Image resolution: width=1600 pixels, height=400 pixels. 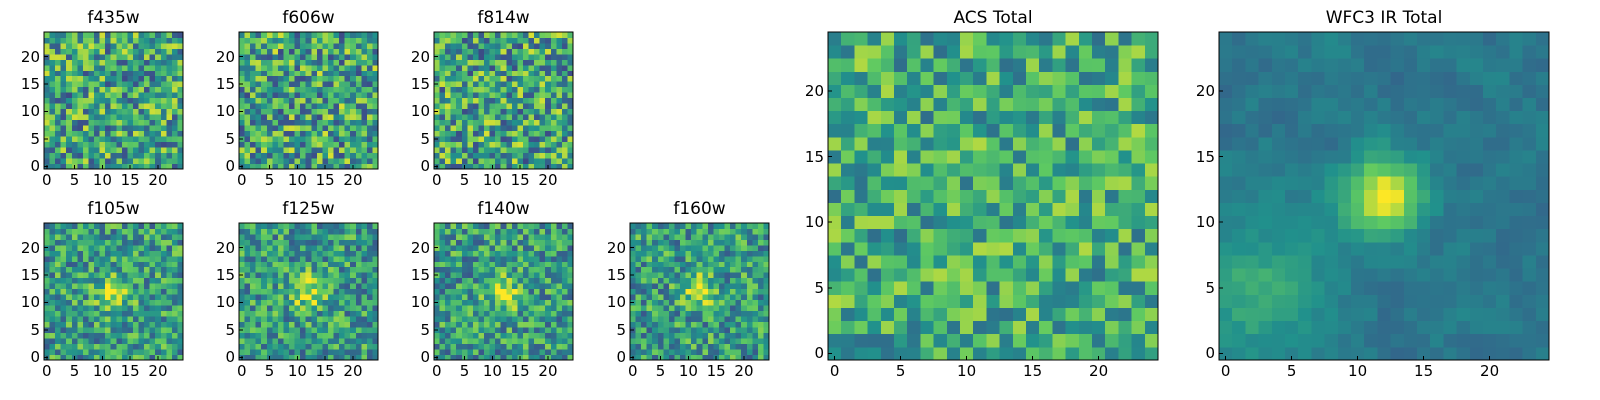 I want to click on x-tick-label: 0, so click(x=46, y=180).